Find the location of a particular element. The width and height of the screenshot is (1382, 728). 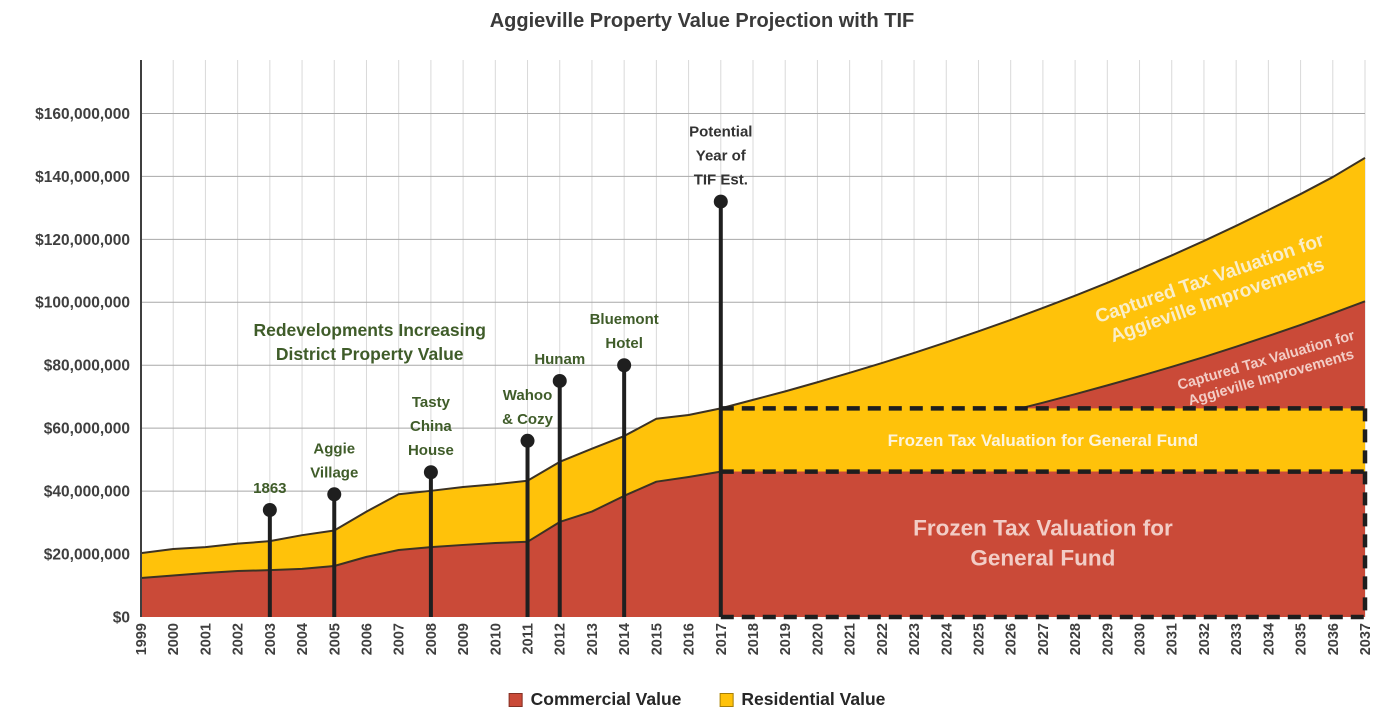

svg-text: $0 is located at coordinates (121, 617).